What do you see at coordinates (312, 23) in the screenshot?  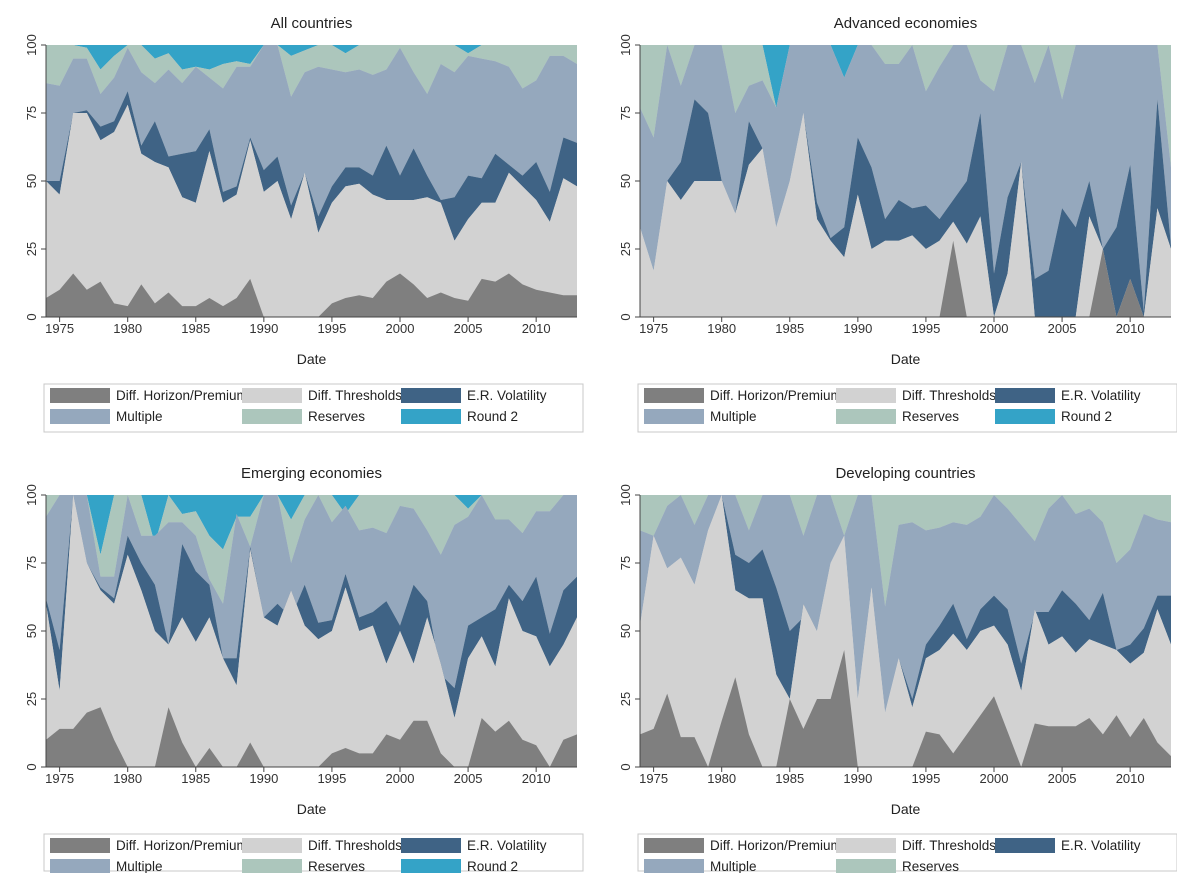 I see `chart-title: All countries` at bounding box center [312, 23].